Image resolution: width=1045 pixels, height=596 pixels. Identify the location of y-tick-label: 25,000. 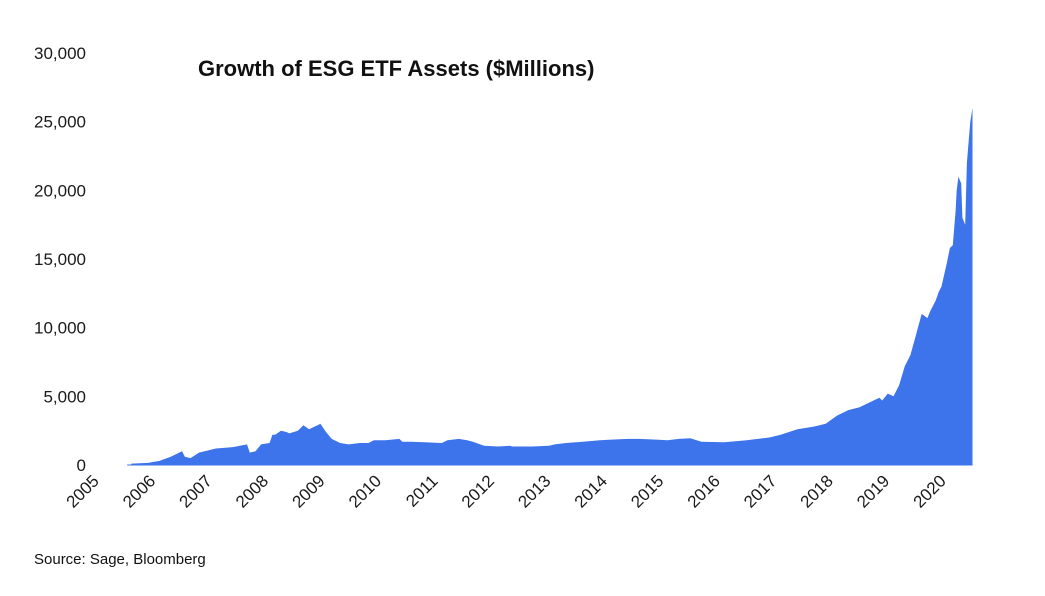
(60, 122).